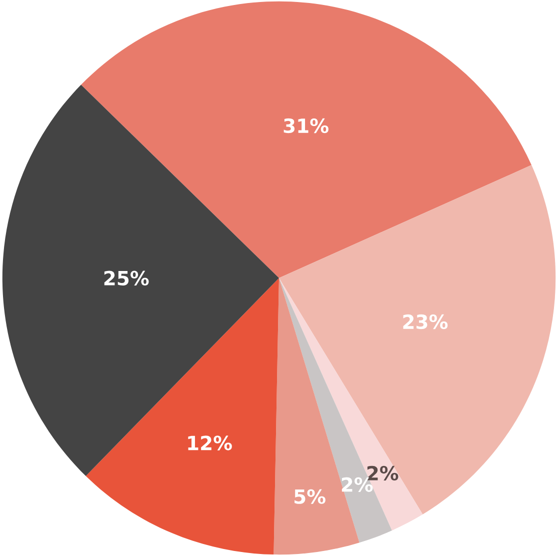  I want to click on data-label: 25%, so click(126, 278).